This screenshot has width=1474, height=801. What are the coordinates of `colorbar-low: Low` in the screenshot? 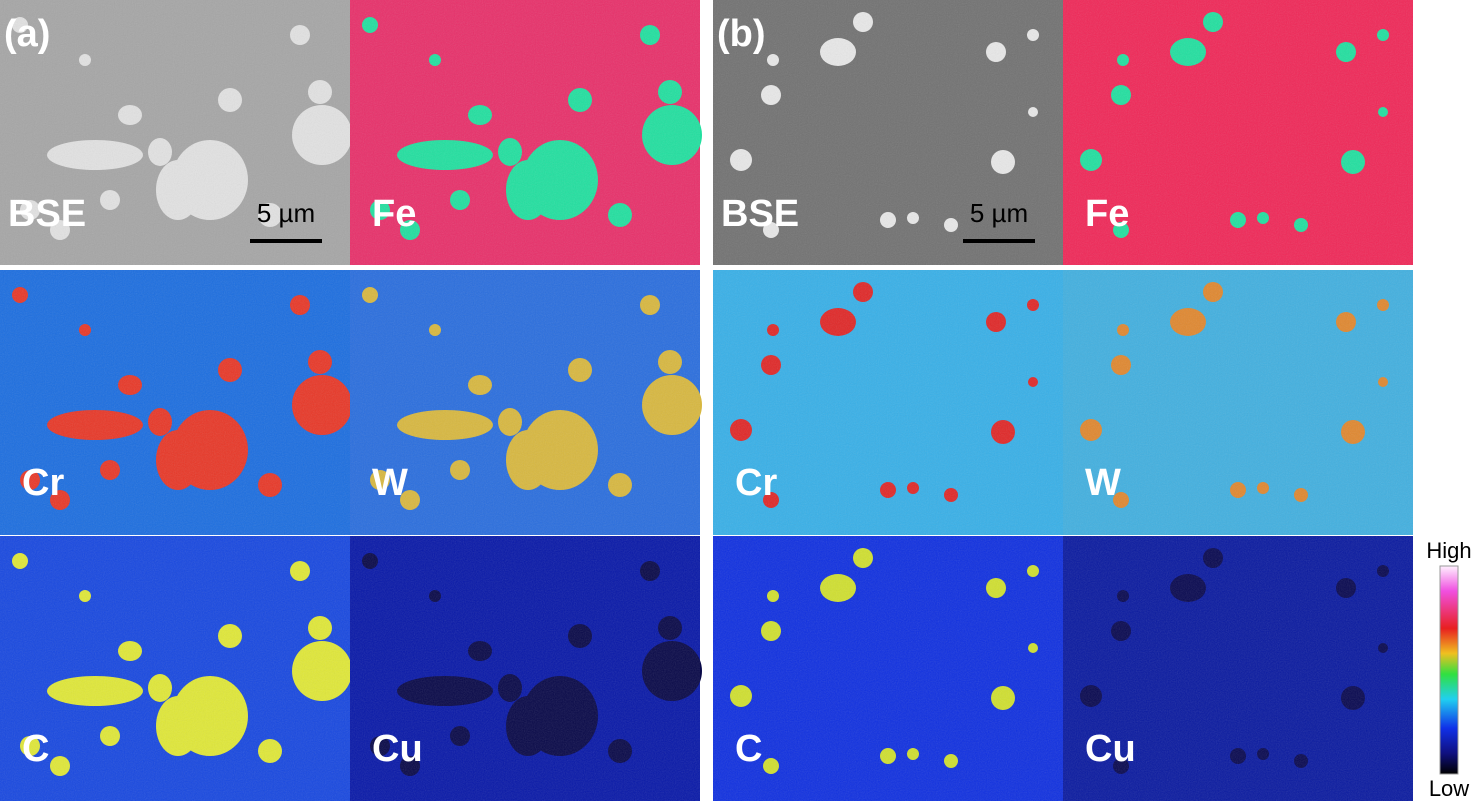 It's located at (1449, 788).